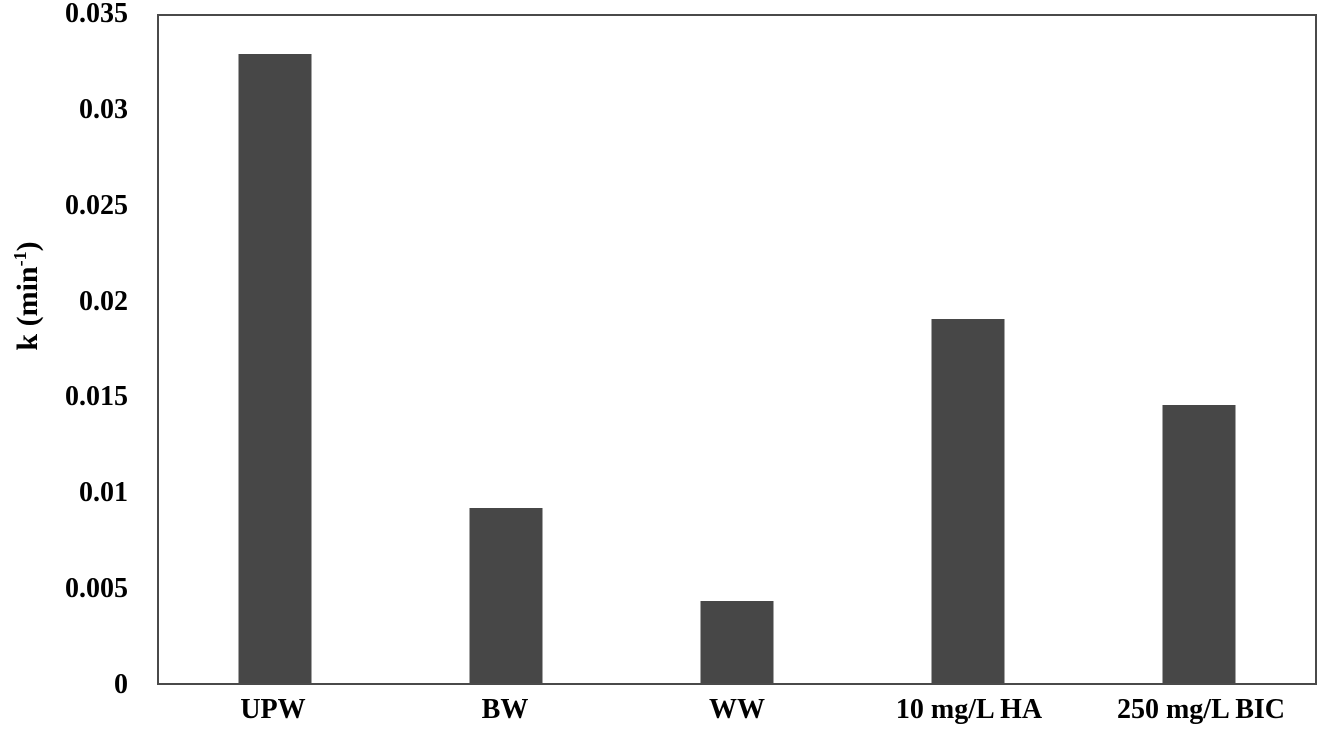 Image resolution: width=1328 pixels, height=735 pixels. What do you see at coordinates (1199, 543) in the screenshot?
I see `bar-250-mg-l-bic` at bounding box center [1199, 543].